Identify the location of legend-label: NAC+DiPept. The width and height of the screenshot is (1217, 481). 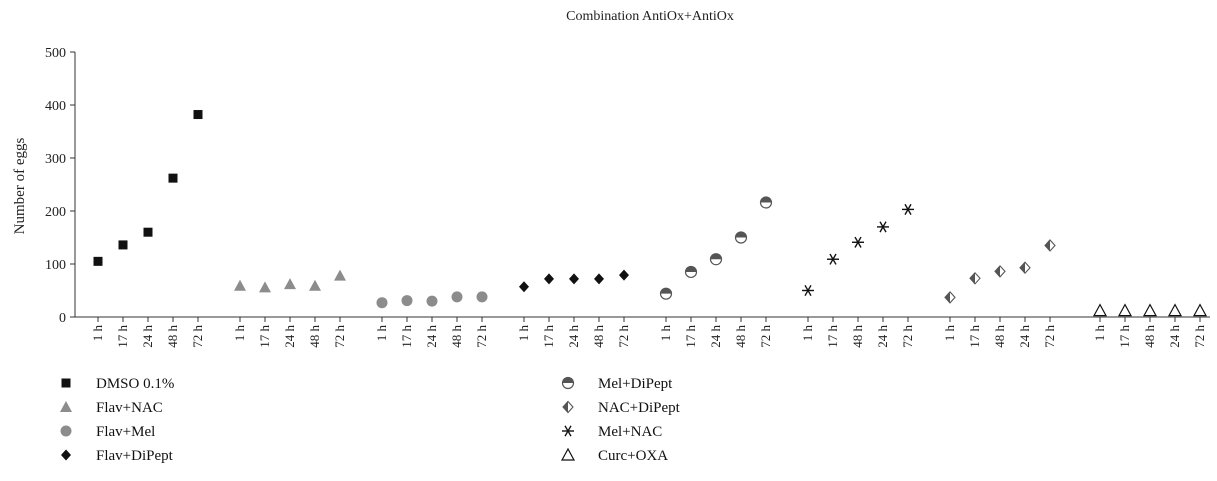
(639, 408).